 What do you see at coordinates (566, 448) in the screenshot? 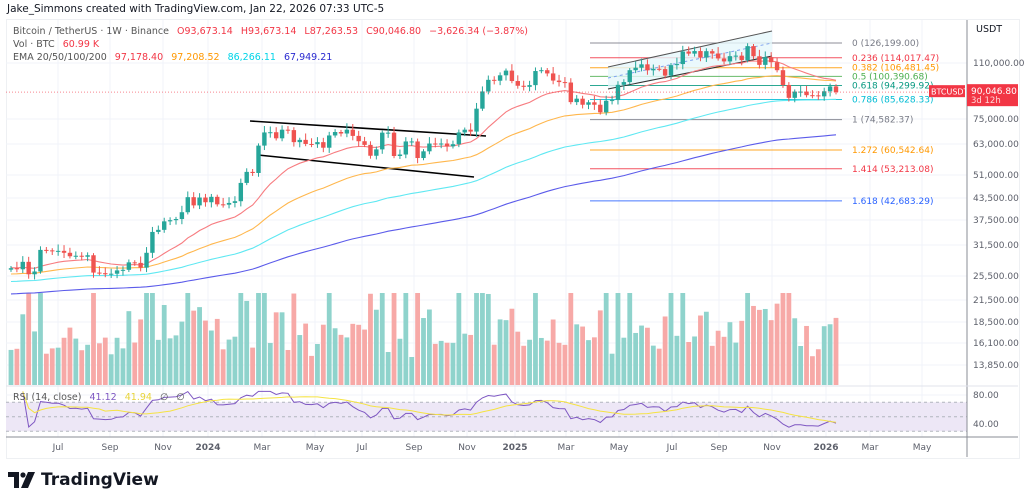
I see `time-tick: Mar` at bounding box center [566, 448].